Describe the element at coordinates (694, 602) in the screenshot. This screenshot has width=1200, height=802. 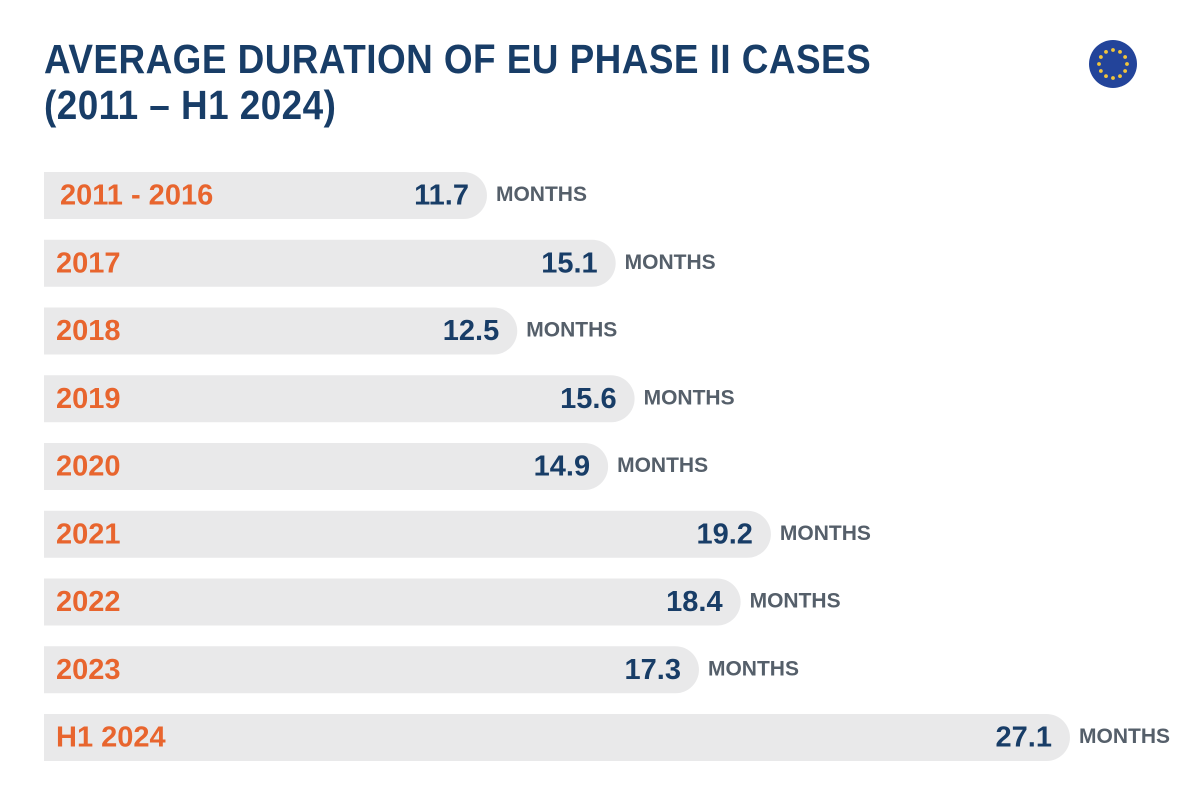
I see `value-label: 18.4` at that location.